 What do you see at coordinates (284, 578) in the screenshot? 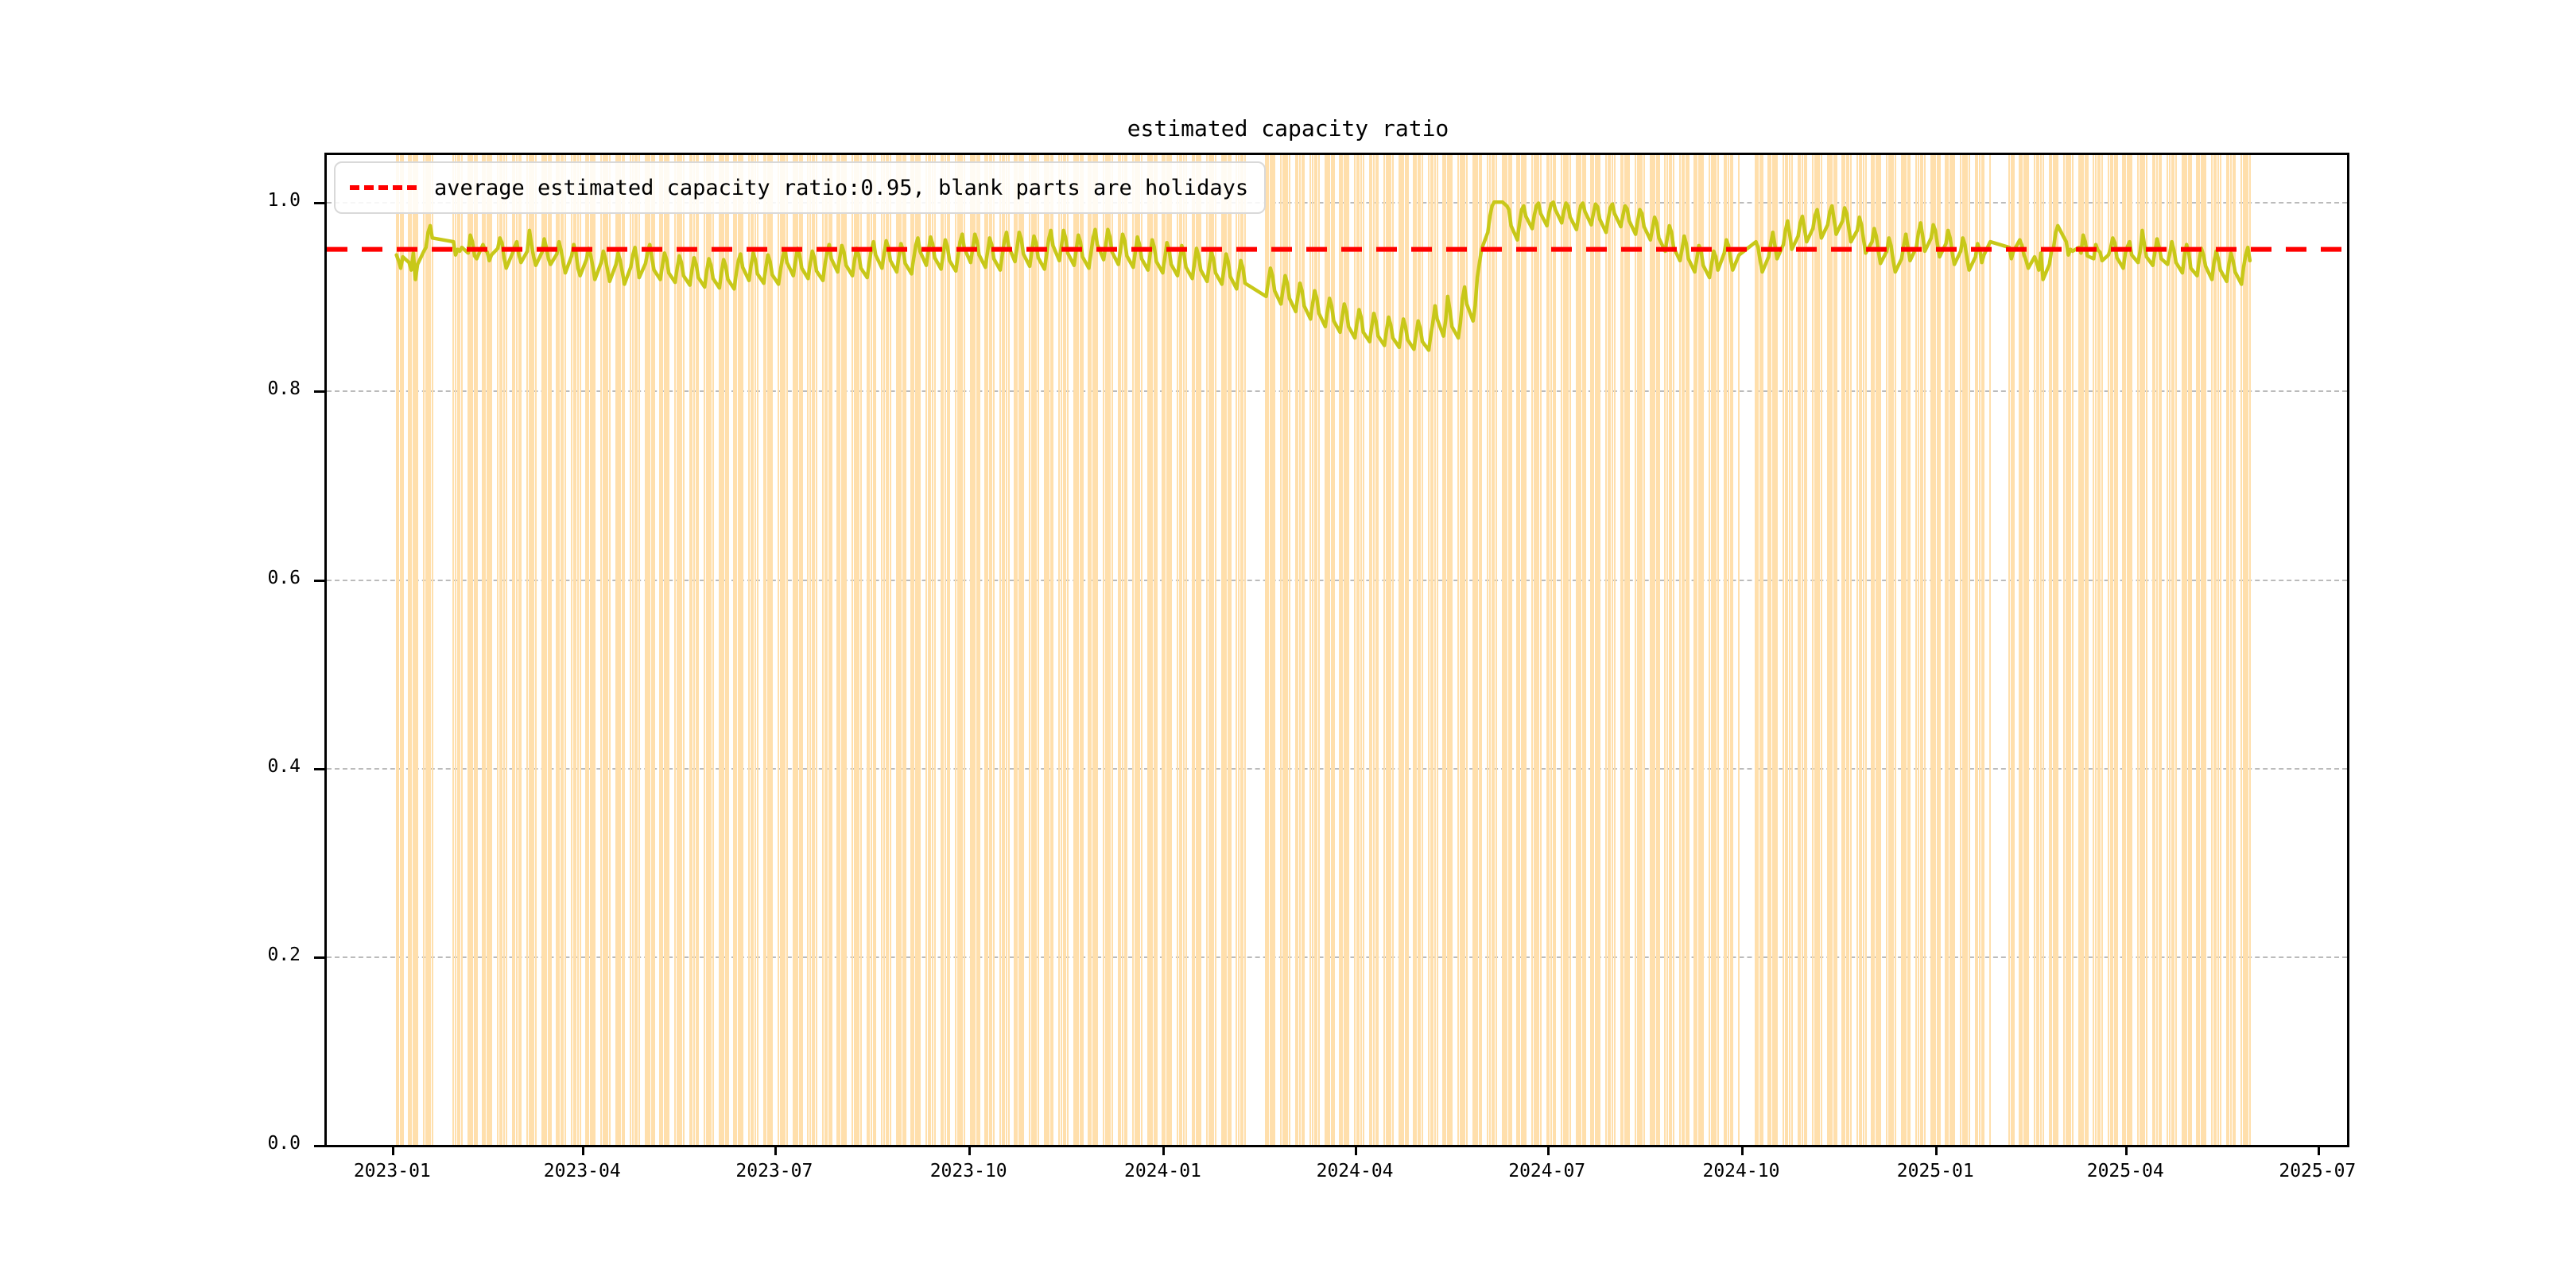
I see `y-tick-label: 0.6` at bounding box center [284, 578].